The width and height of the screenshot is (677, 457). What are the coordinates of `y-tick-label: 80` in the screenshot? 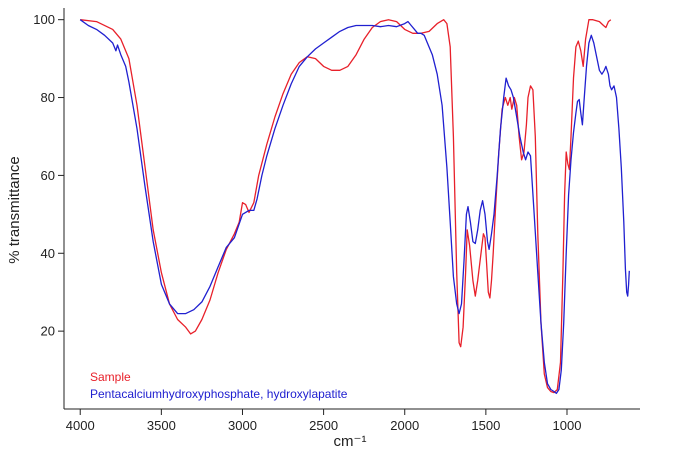 It's located at (48, 97).